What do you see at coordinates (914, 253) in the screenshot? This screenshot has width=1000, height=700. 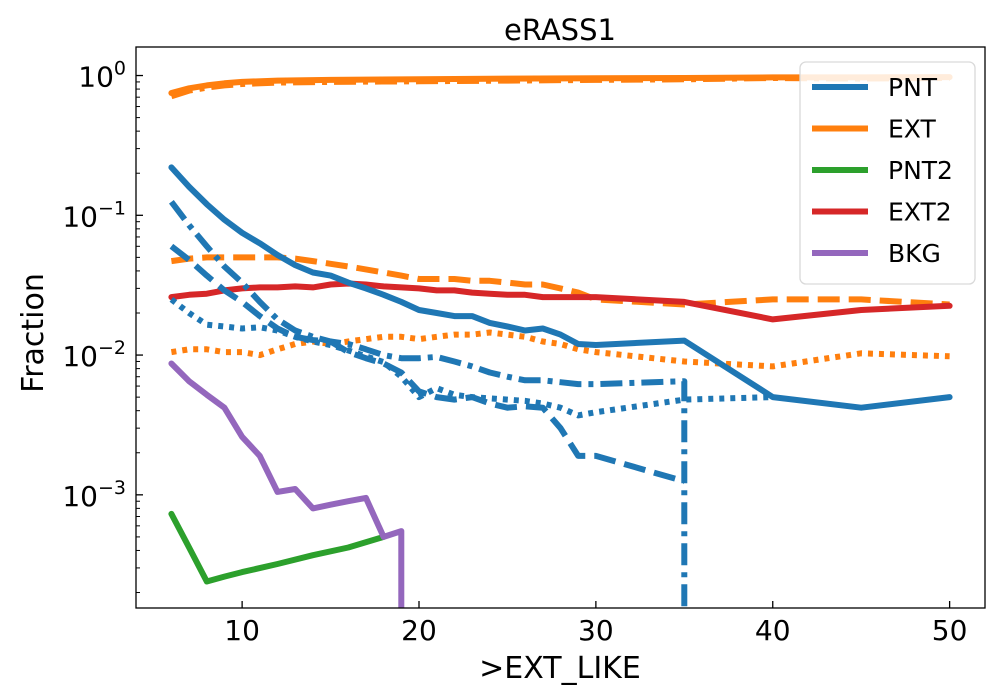 I see `legend-label-bkg: BKG` at bounding box center [914, 253].